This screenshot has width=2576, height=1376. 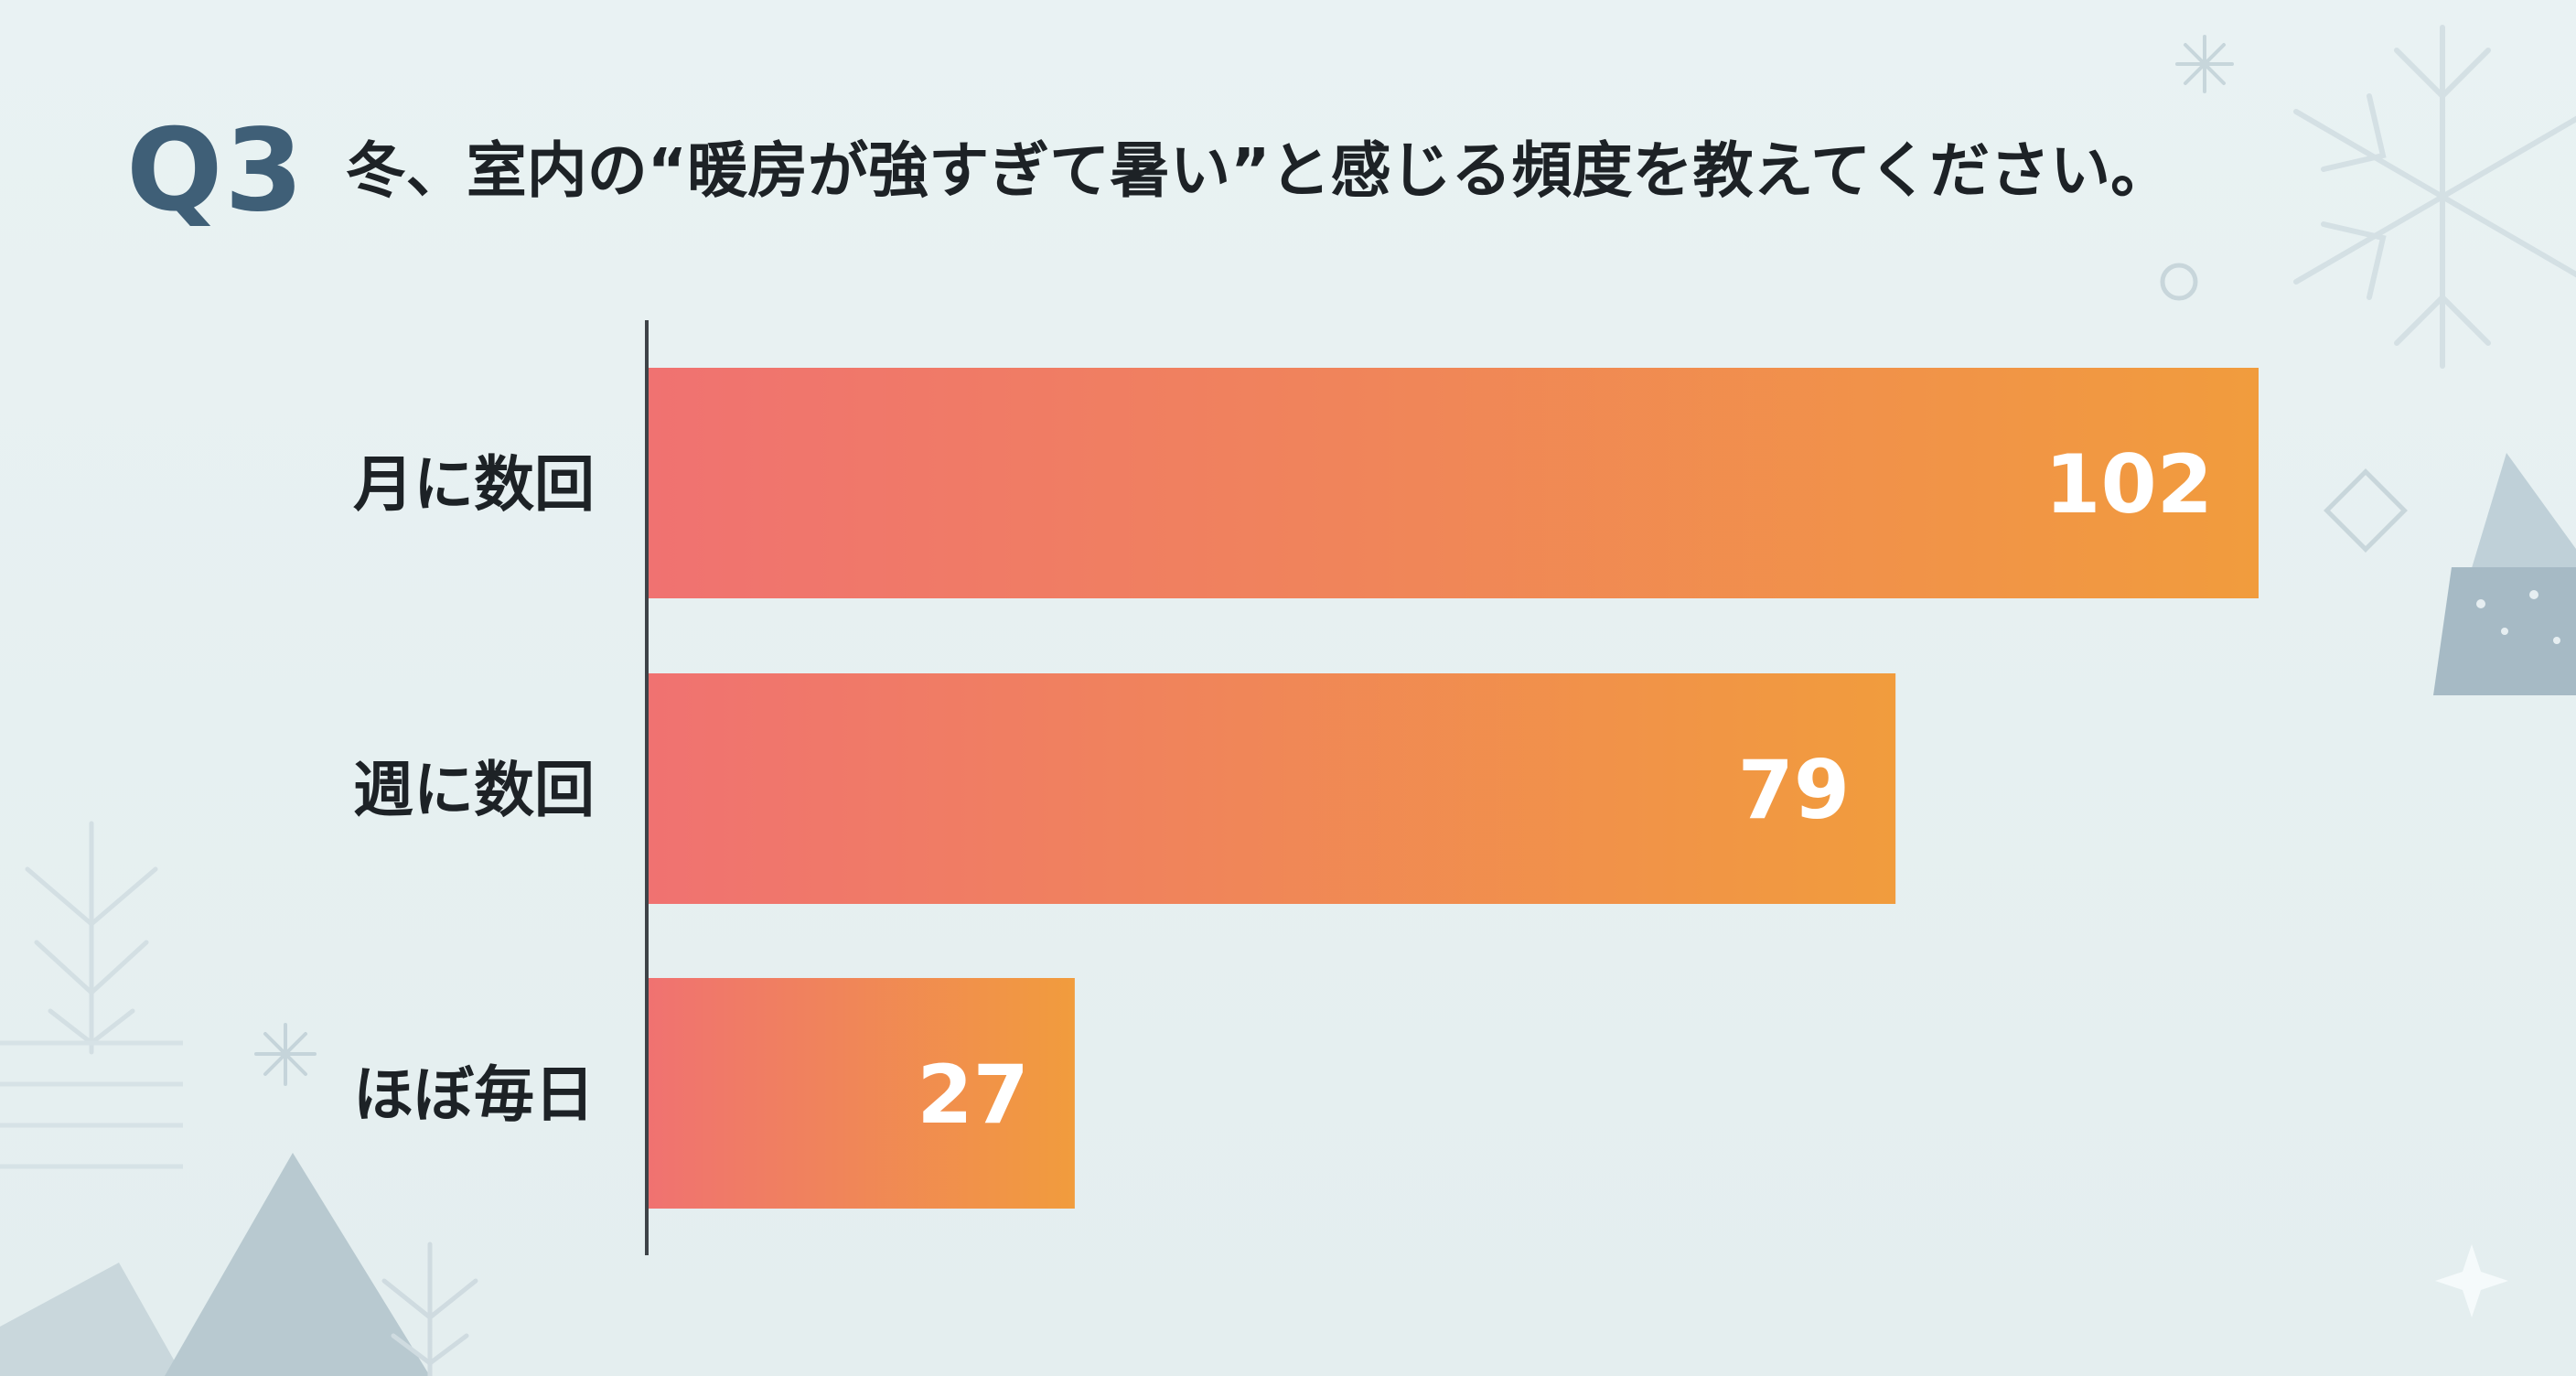 I want to click on chart-header: Q3 冬、室内の“暖房が強すぎて暑い”と感じる頻度を教えてください。, so click(x=1148, y=171).